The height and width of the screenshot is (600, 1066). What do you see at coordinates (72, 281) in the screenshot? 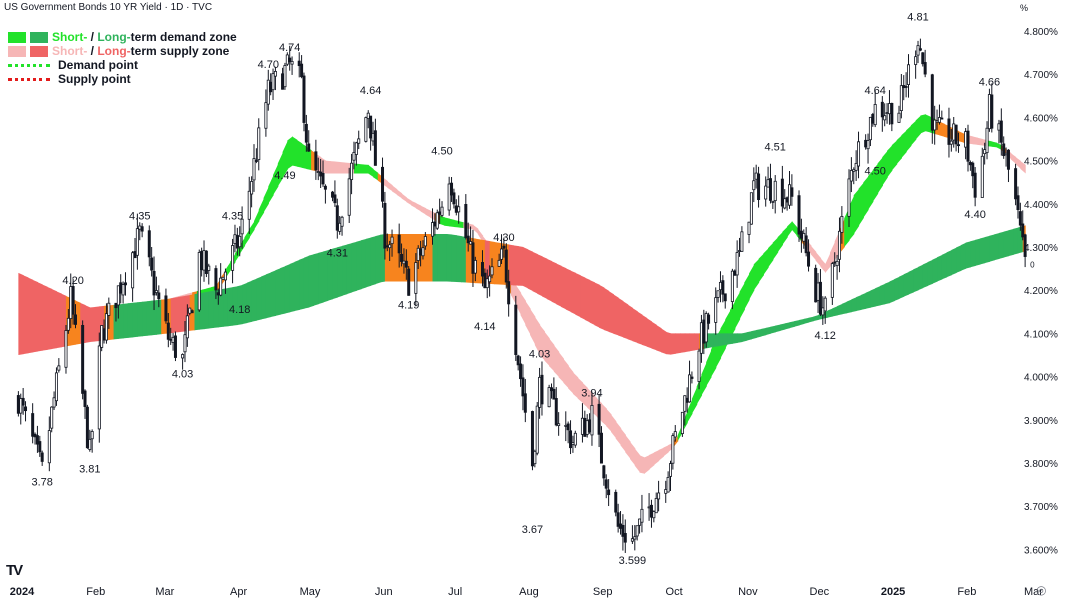
I see `price-label: 4.20` at bounding box center [72, 281].